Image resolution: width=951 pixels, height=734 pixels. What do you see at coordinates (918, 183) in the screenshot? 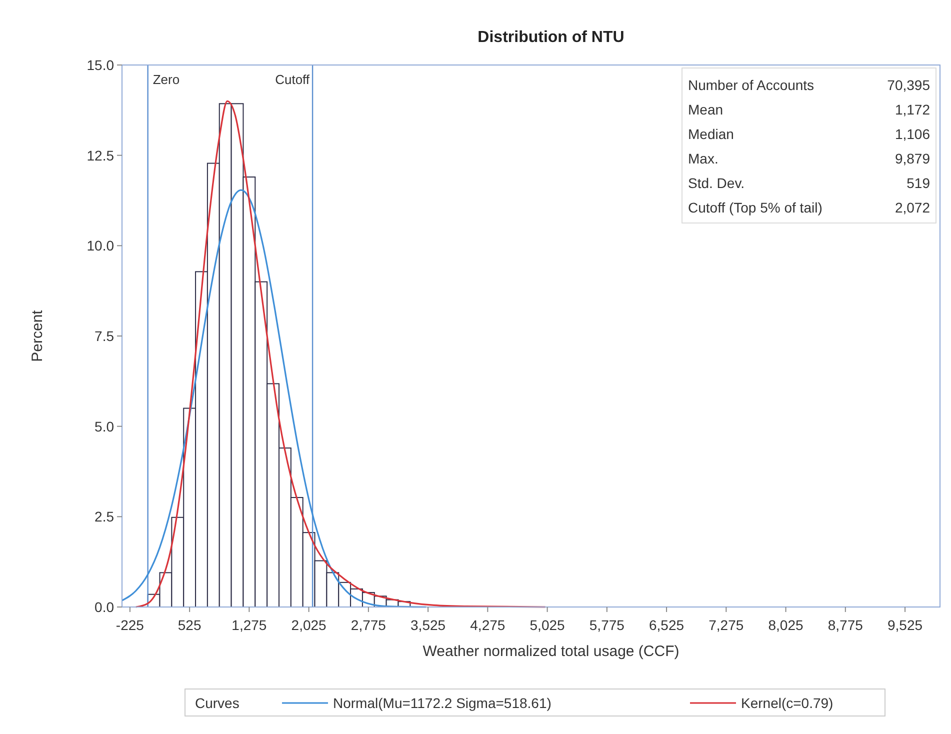
I see `annotation: 519` at bounding box center [918, 183].